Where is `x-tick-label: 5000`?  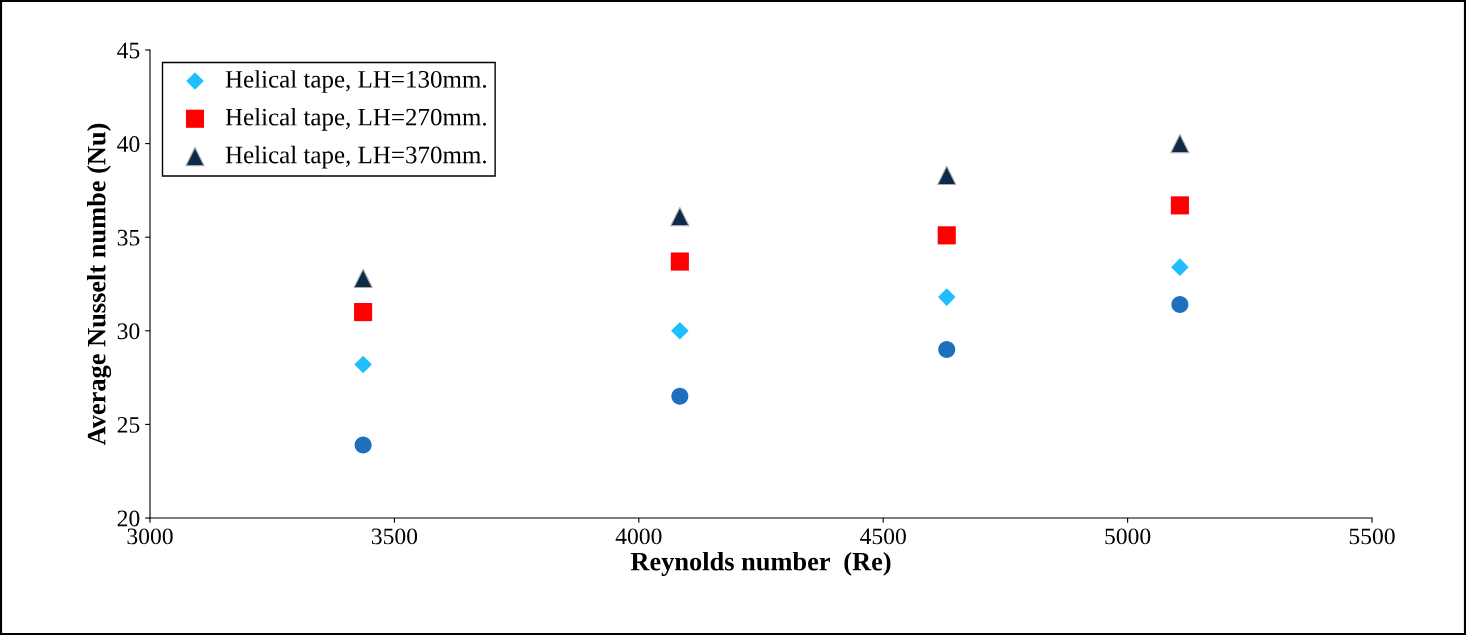 x-tick-label: 5000 is located at coordinates (1128, 536).